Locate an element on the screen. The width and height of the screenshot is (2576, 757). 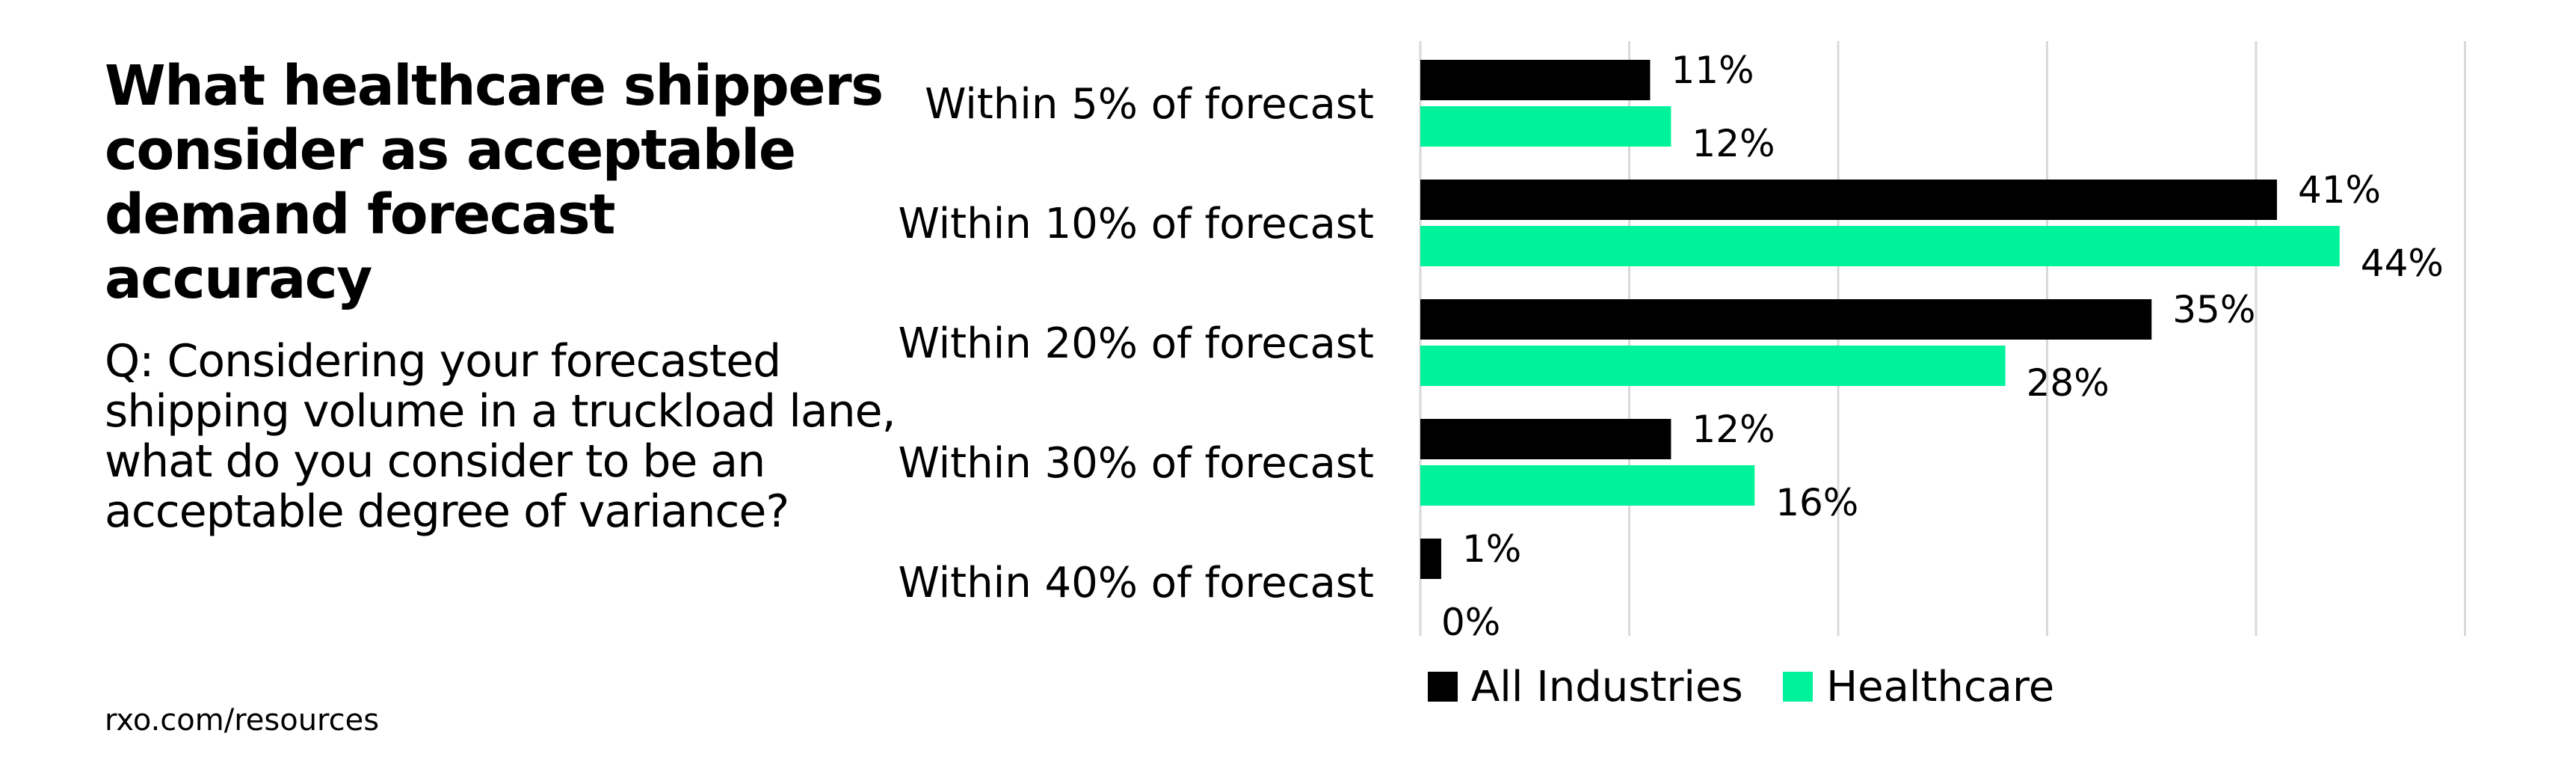
legend-label: Healthcare is located at coordinates (1940, 687).